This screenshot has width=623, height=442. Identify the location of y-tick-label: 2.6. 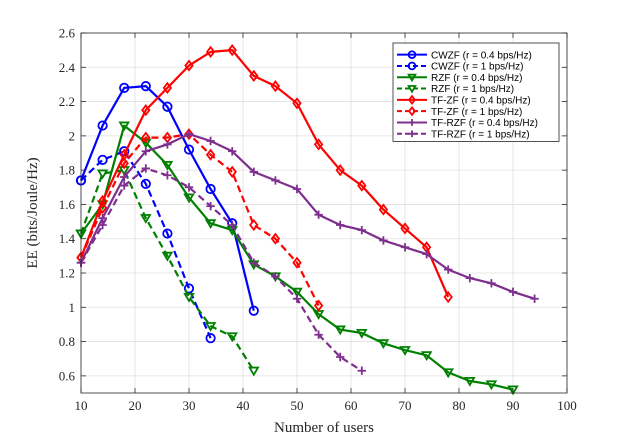
(67, 33).